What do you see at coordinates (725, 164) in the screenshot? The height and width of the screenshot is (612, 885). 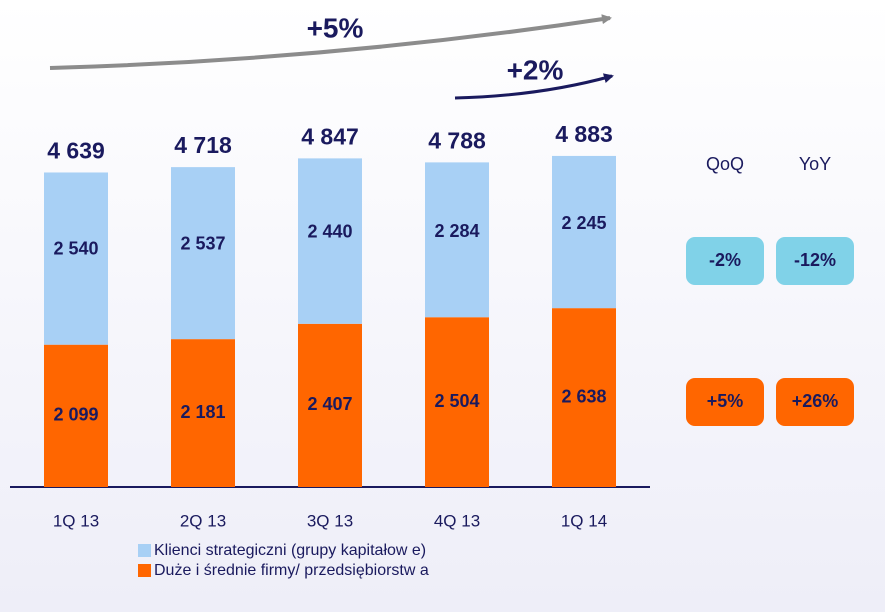 I see `column-header: QoQ` at bounding box center [725, 164].